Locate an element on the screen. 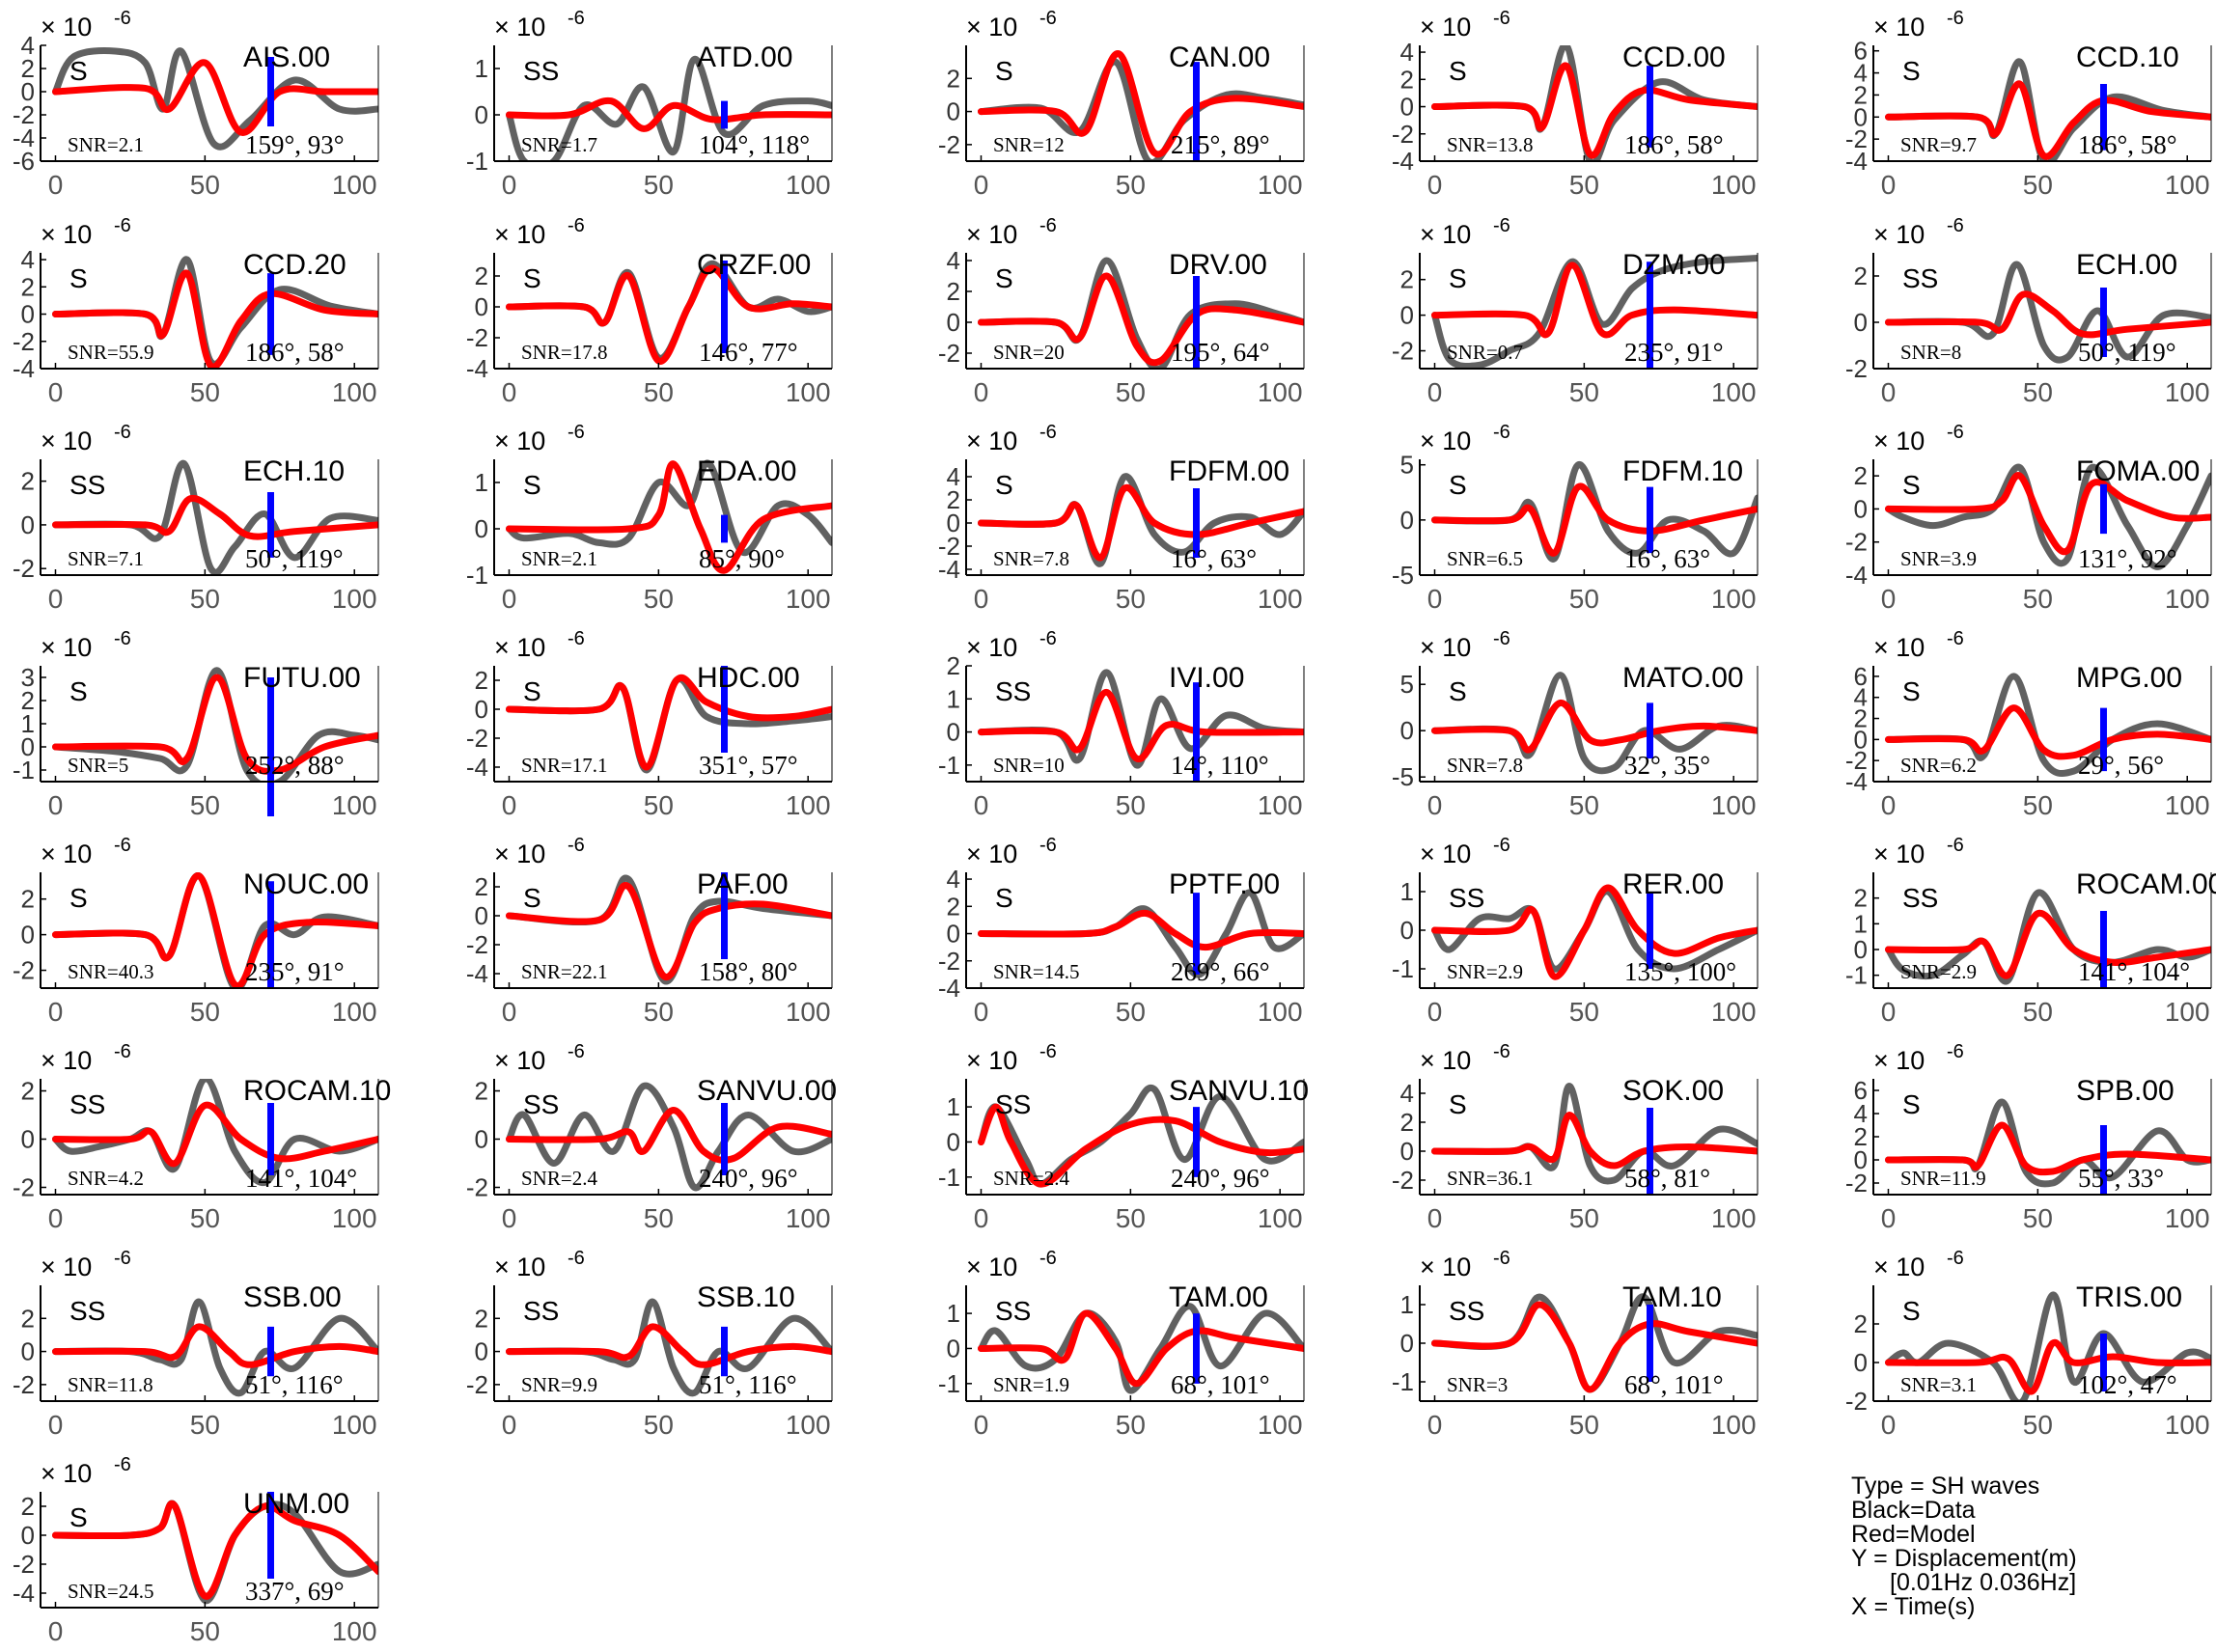  angles-label: 186°, 58° is located at coordinates (295, 352).